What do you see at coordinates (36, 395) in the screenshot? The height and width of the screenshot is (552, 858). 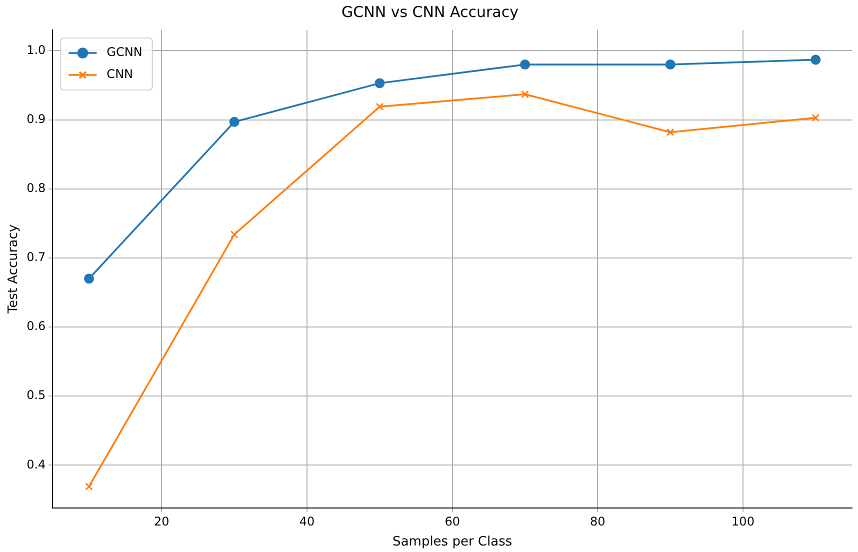 I see `y-tick-label: 0.5` at bounding box center [36, 395].